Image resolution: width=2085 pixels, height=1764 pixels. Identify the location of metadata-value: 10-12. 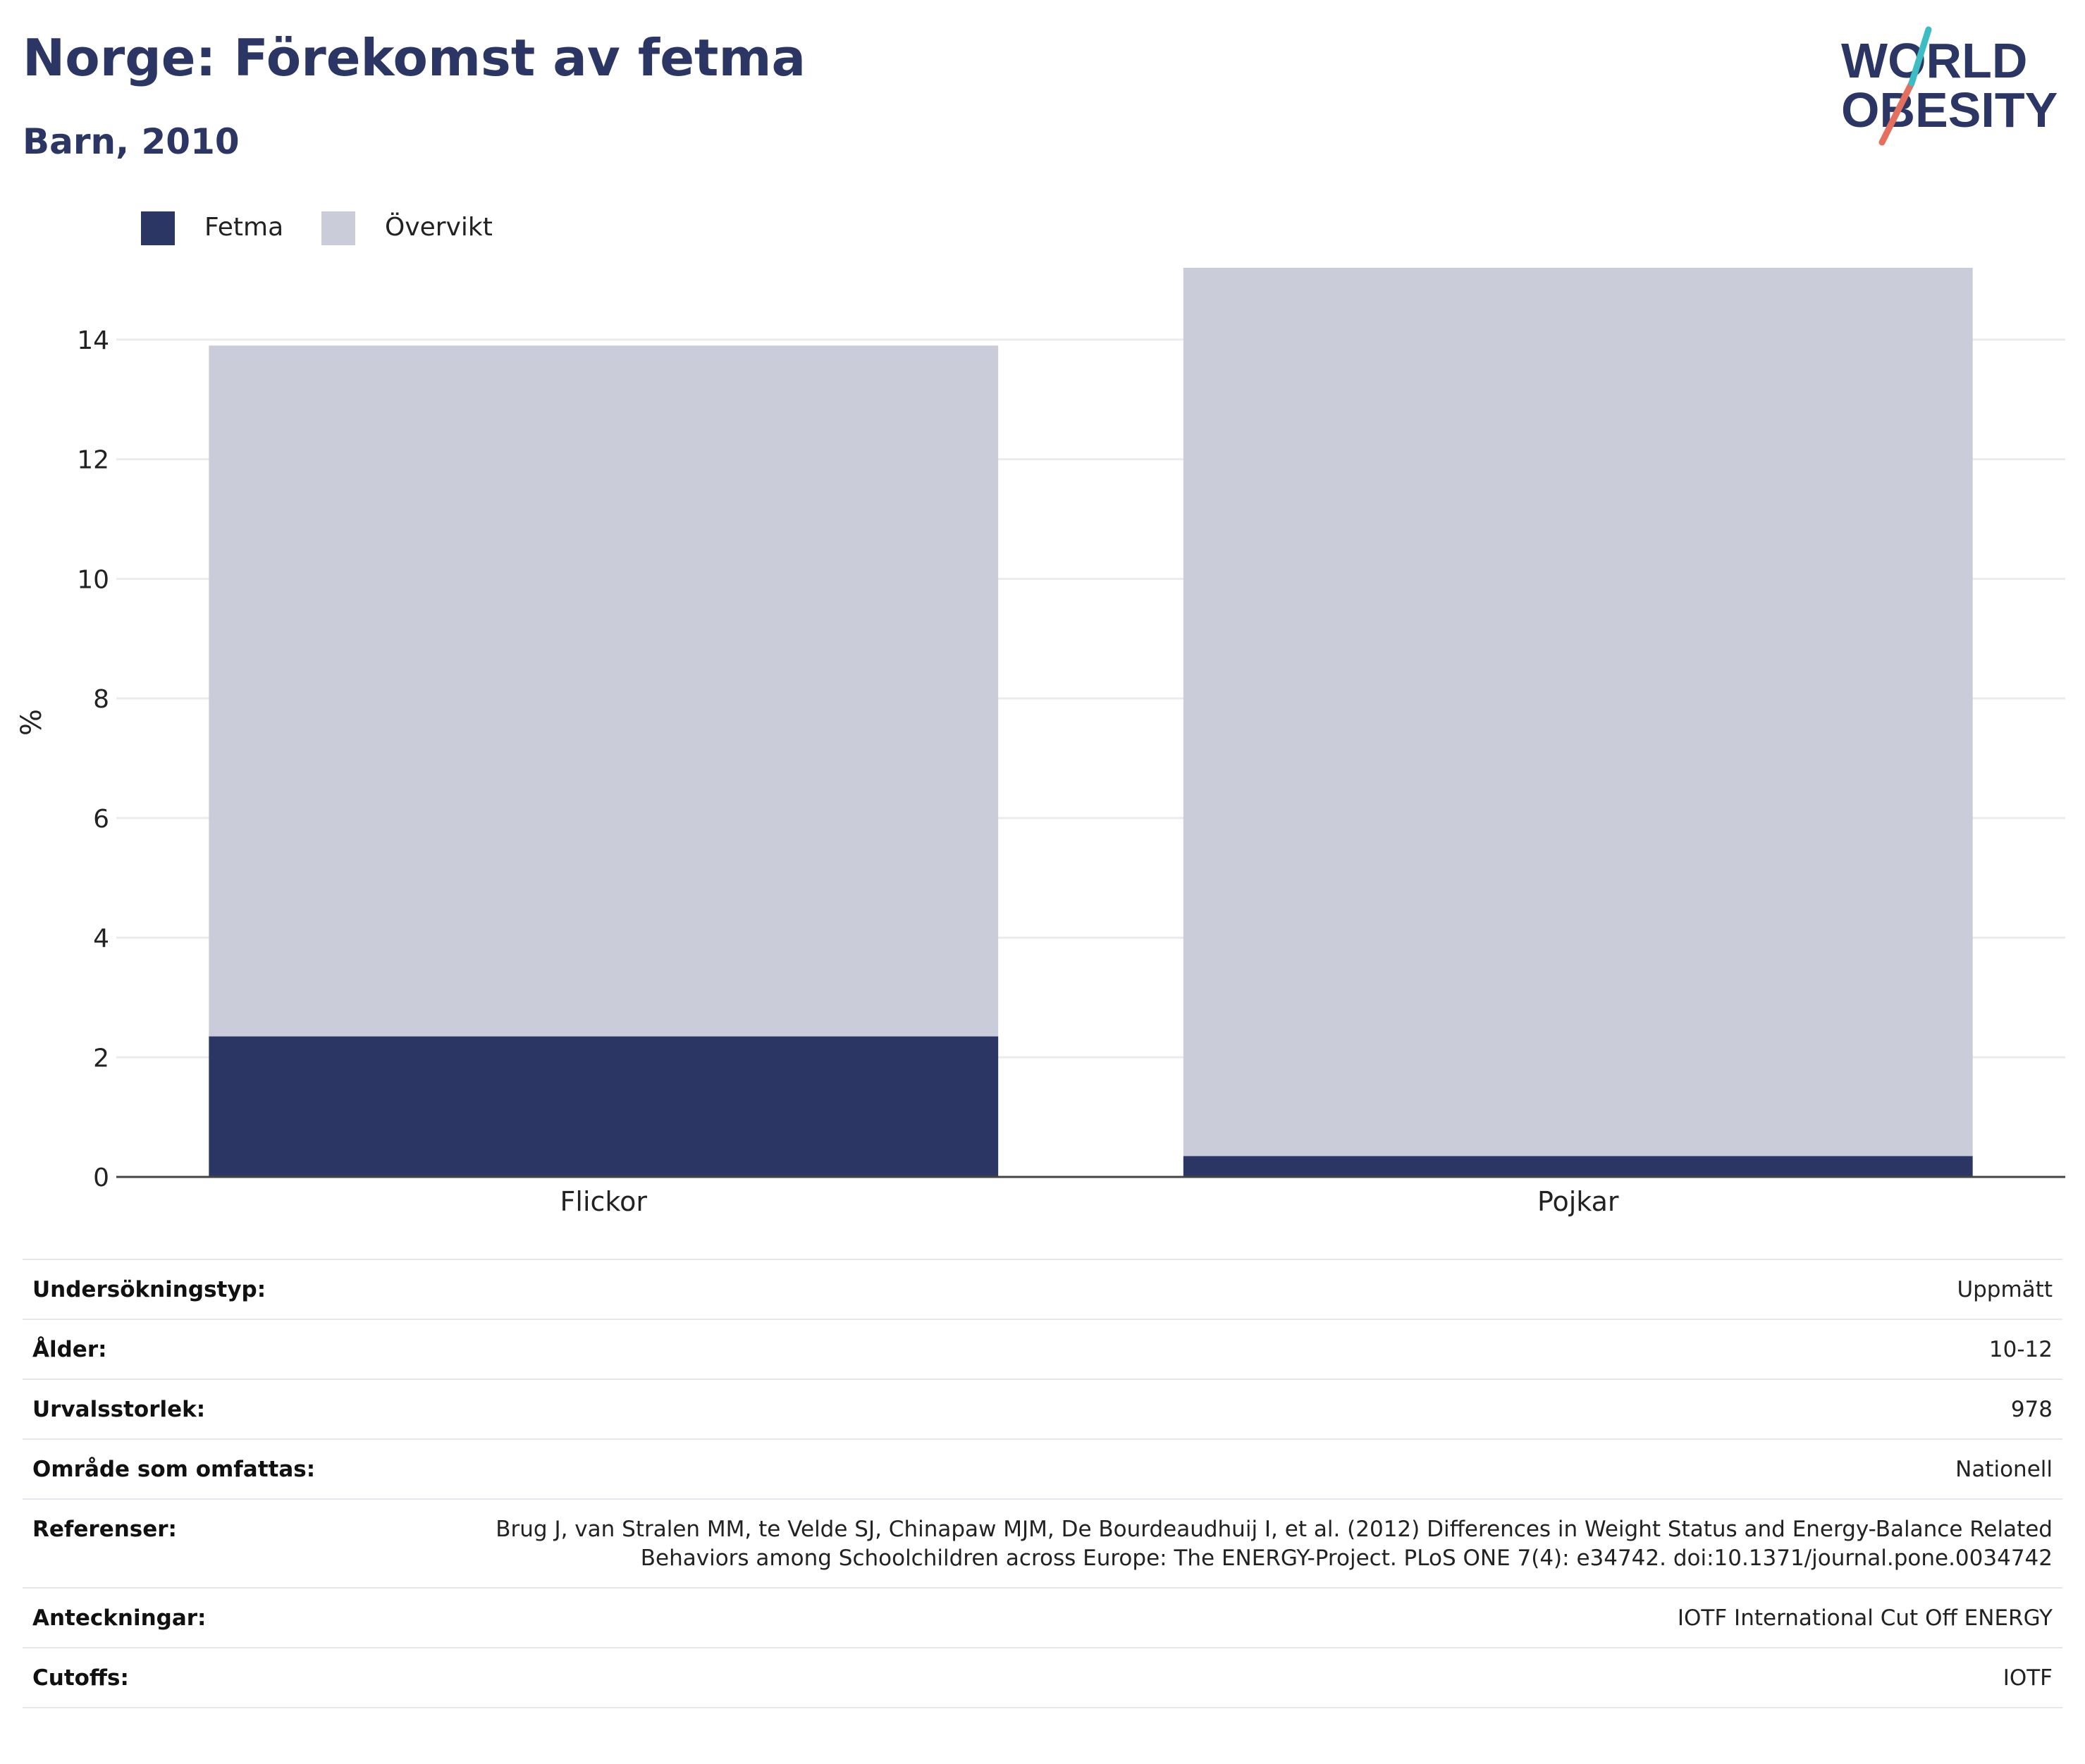
(1249, 1349).